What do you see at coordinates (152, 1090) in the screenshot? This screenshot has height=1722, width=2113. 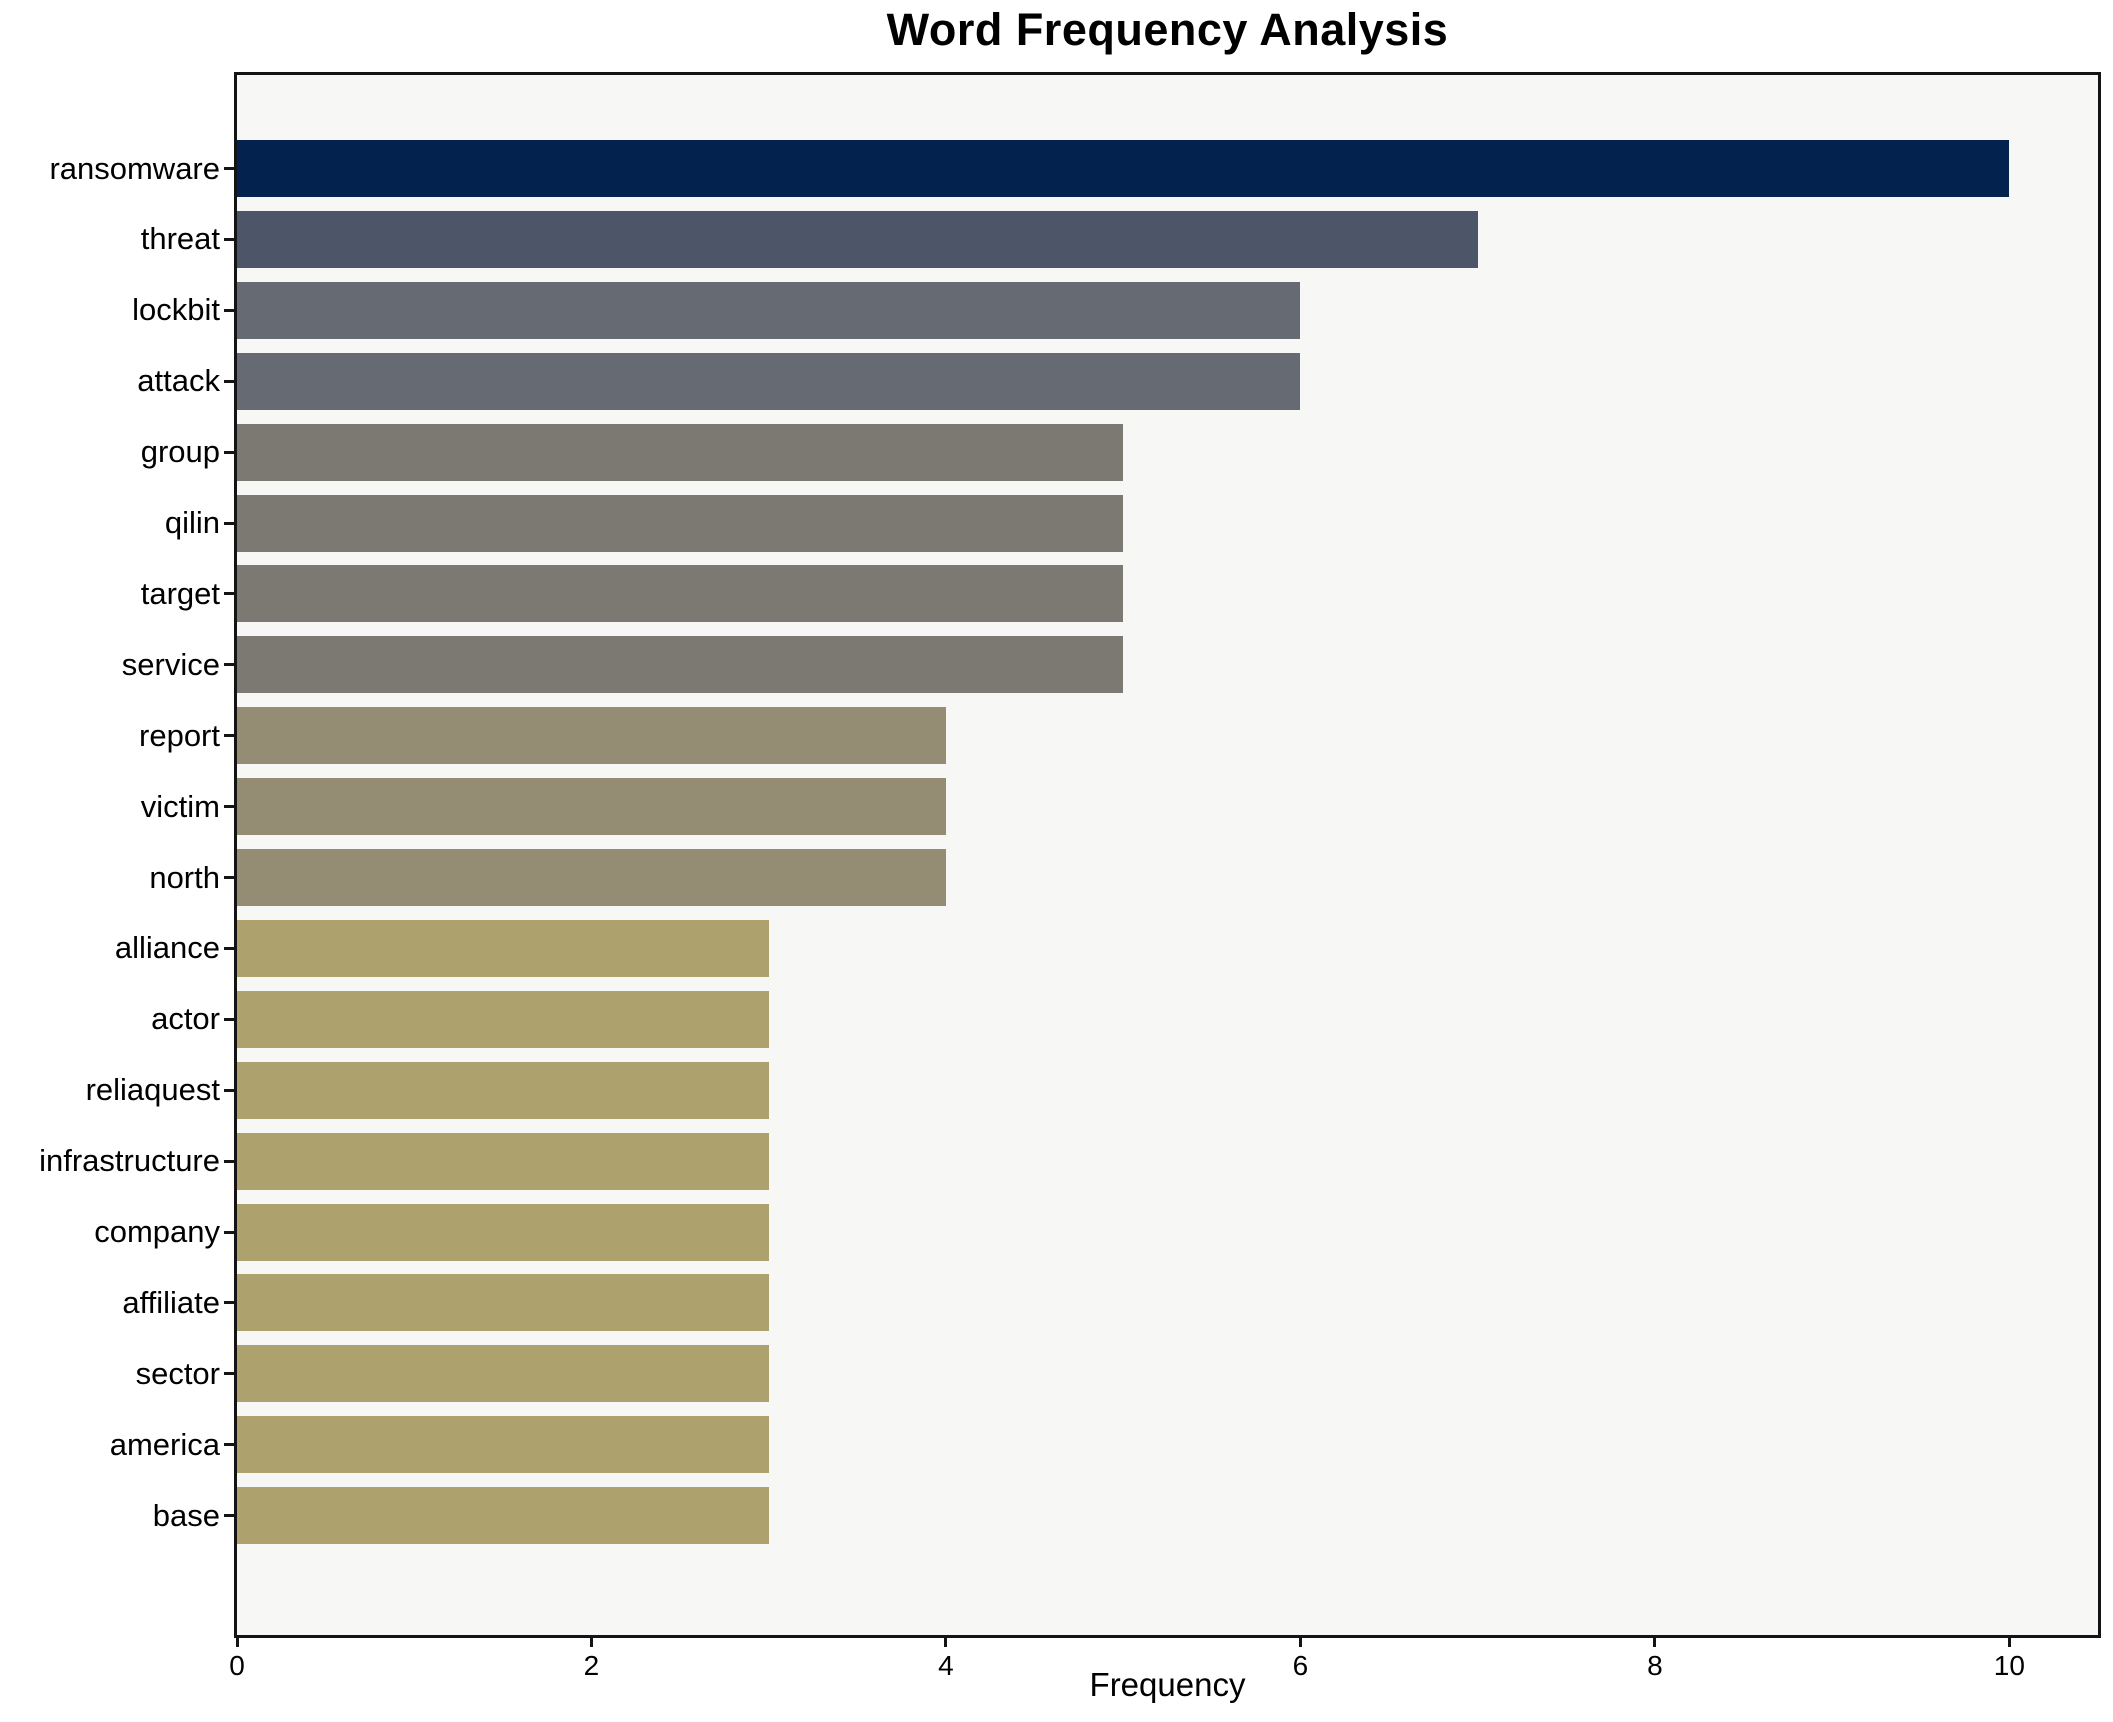 I see `y-tick-label-reliaquest: reliaquest` at bounding box center [152, 1090].